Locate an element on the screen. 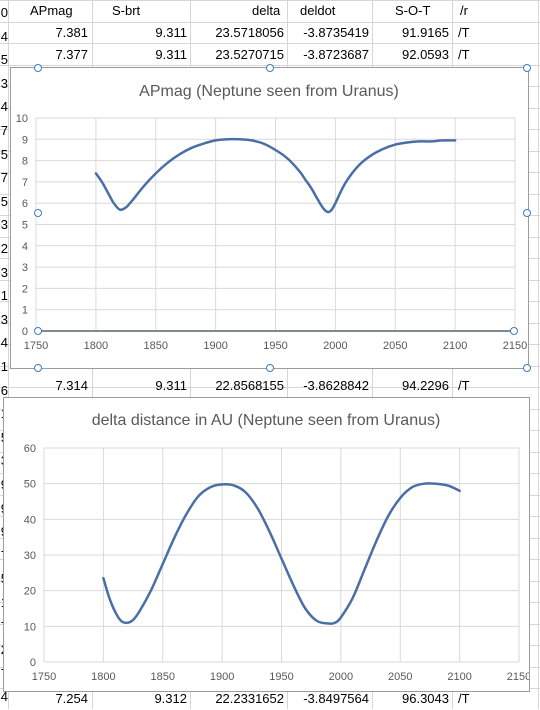 The height and width of the screenshot is (710, 540). cell-delta: 22.2331652 is located at coordinates (249, 698).